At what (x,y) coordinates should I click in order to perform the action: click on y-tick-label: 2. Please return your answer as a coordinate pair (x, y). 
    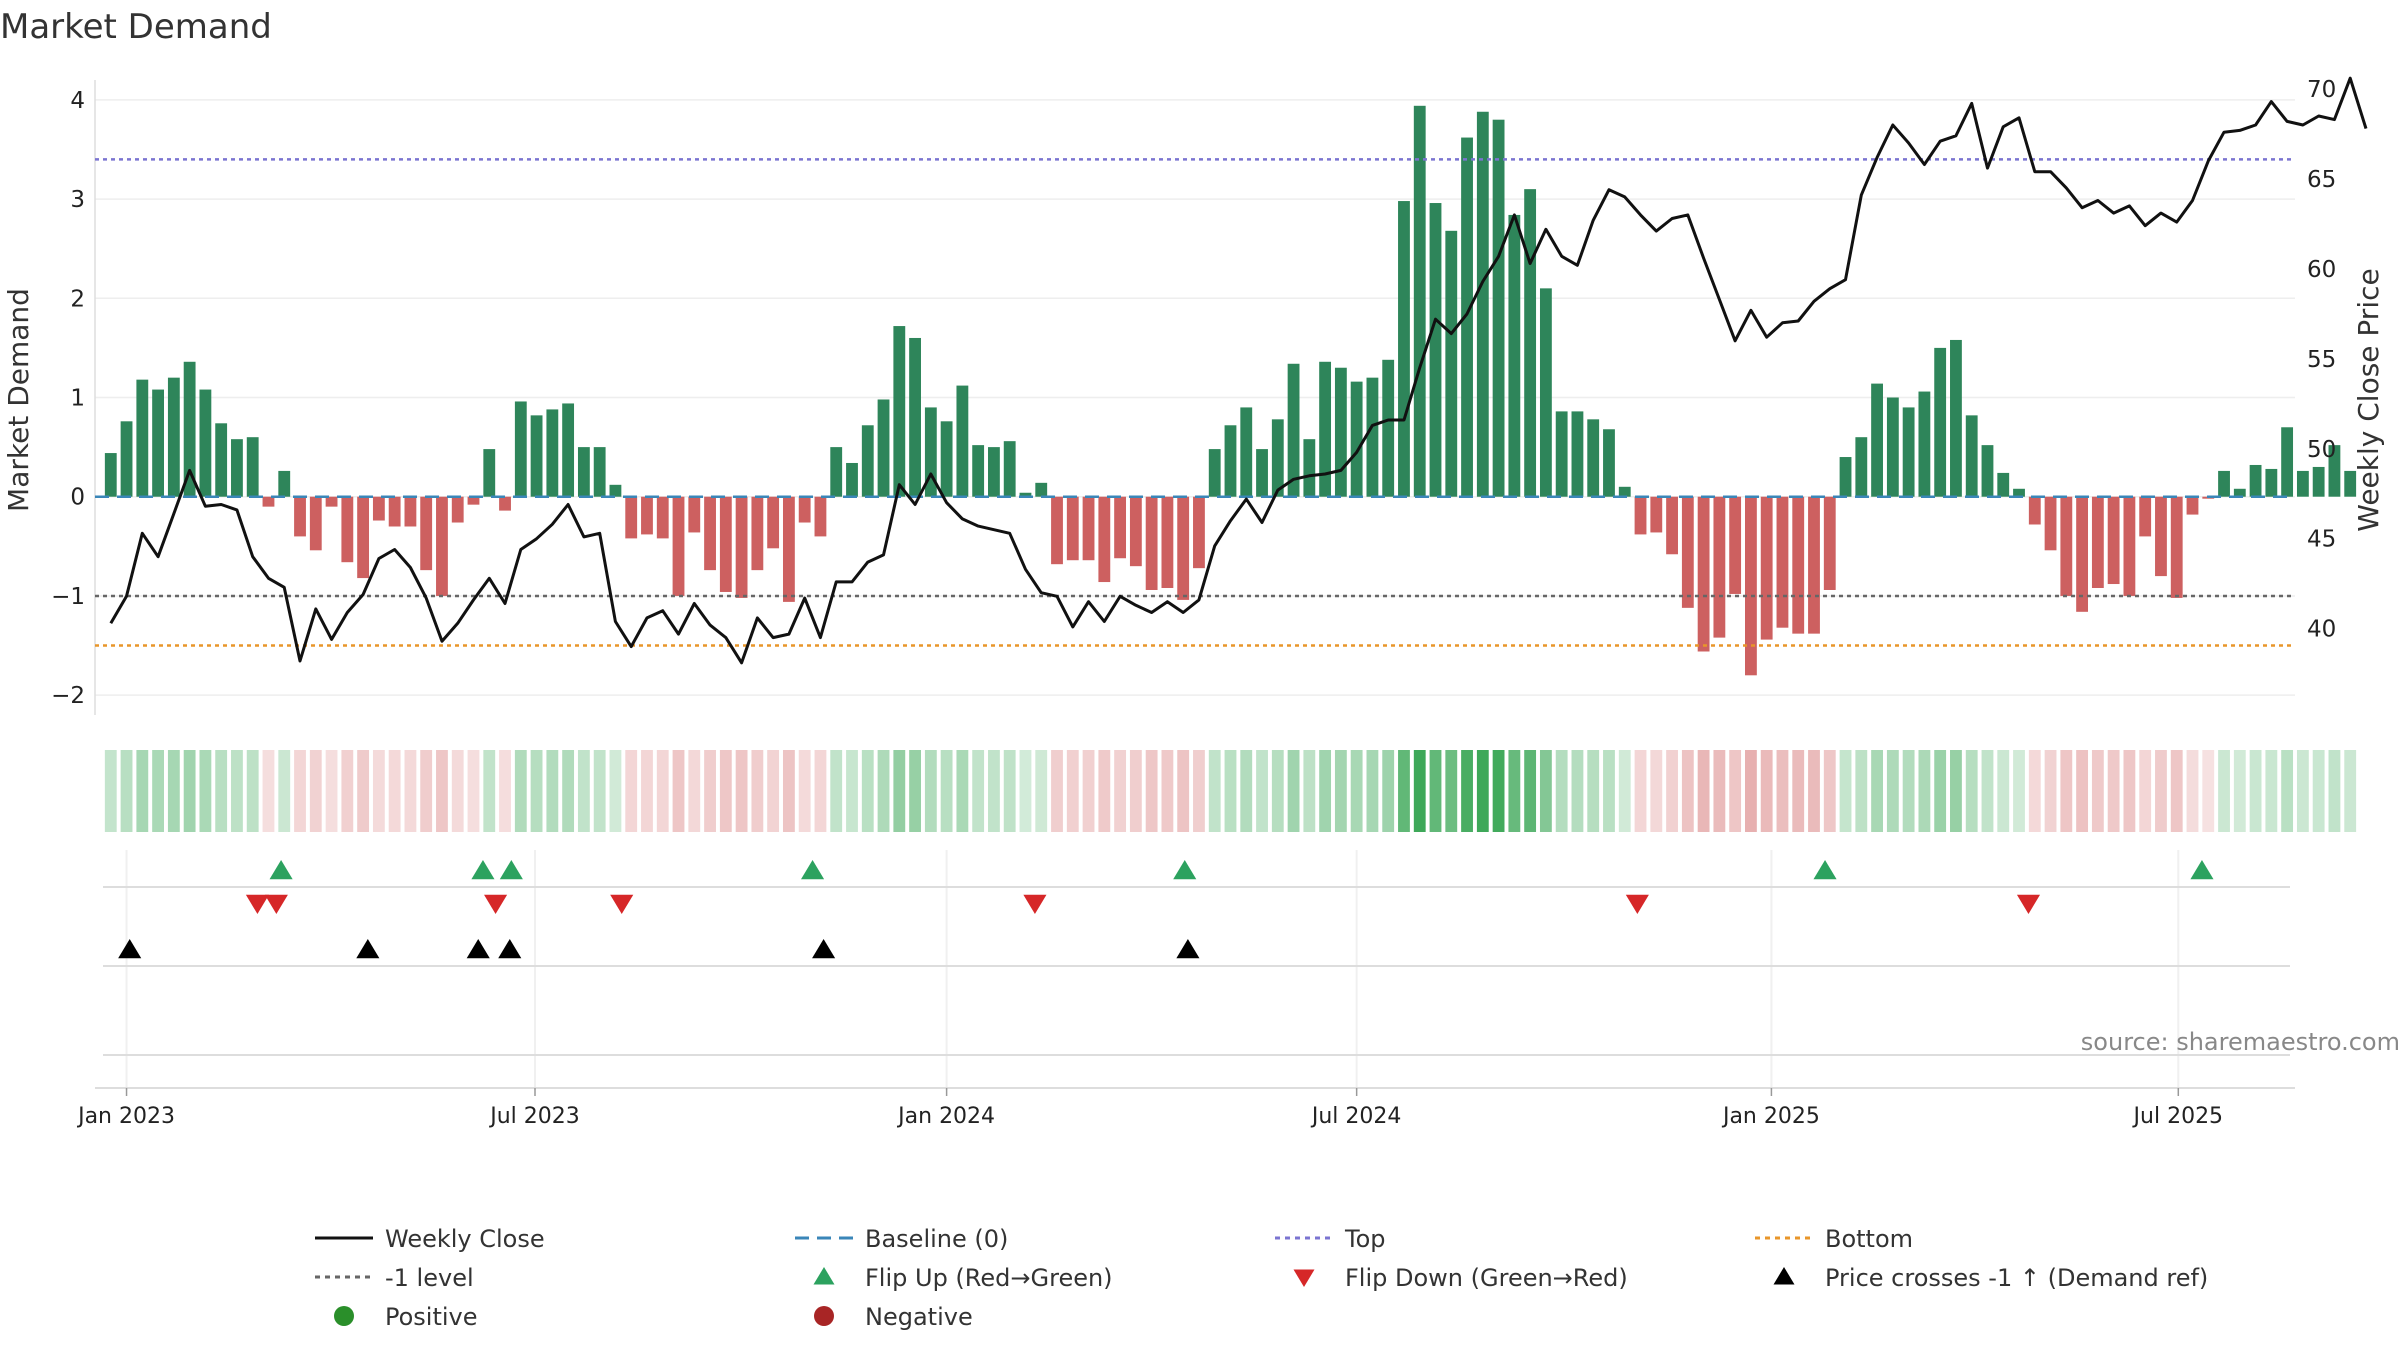
    Looking at the image, I should click on (77, 299).